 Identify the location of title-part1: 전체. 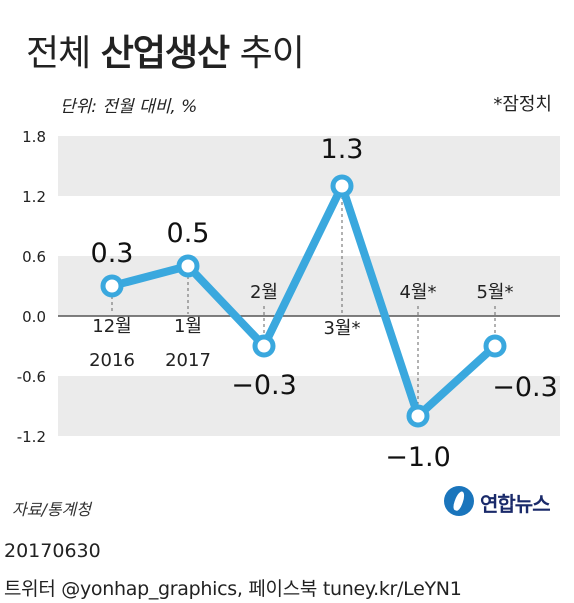
(63, 53).